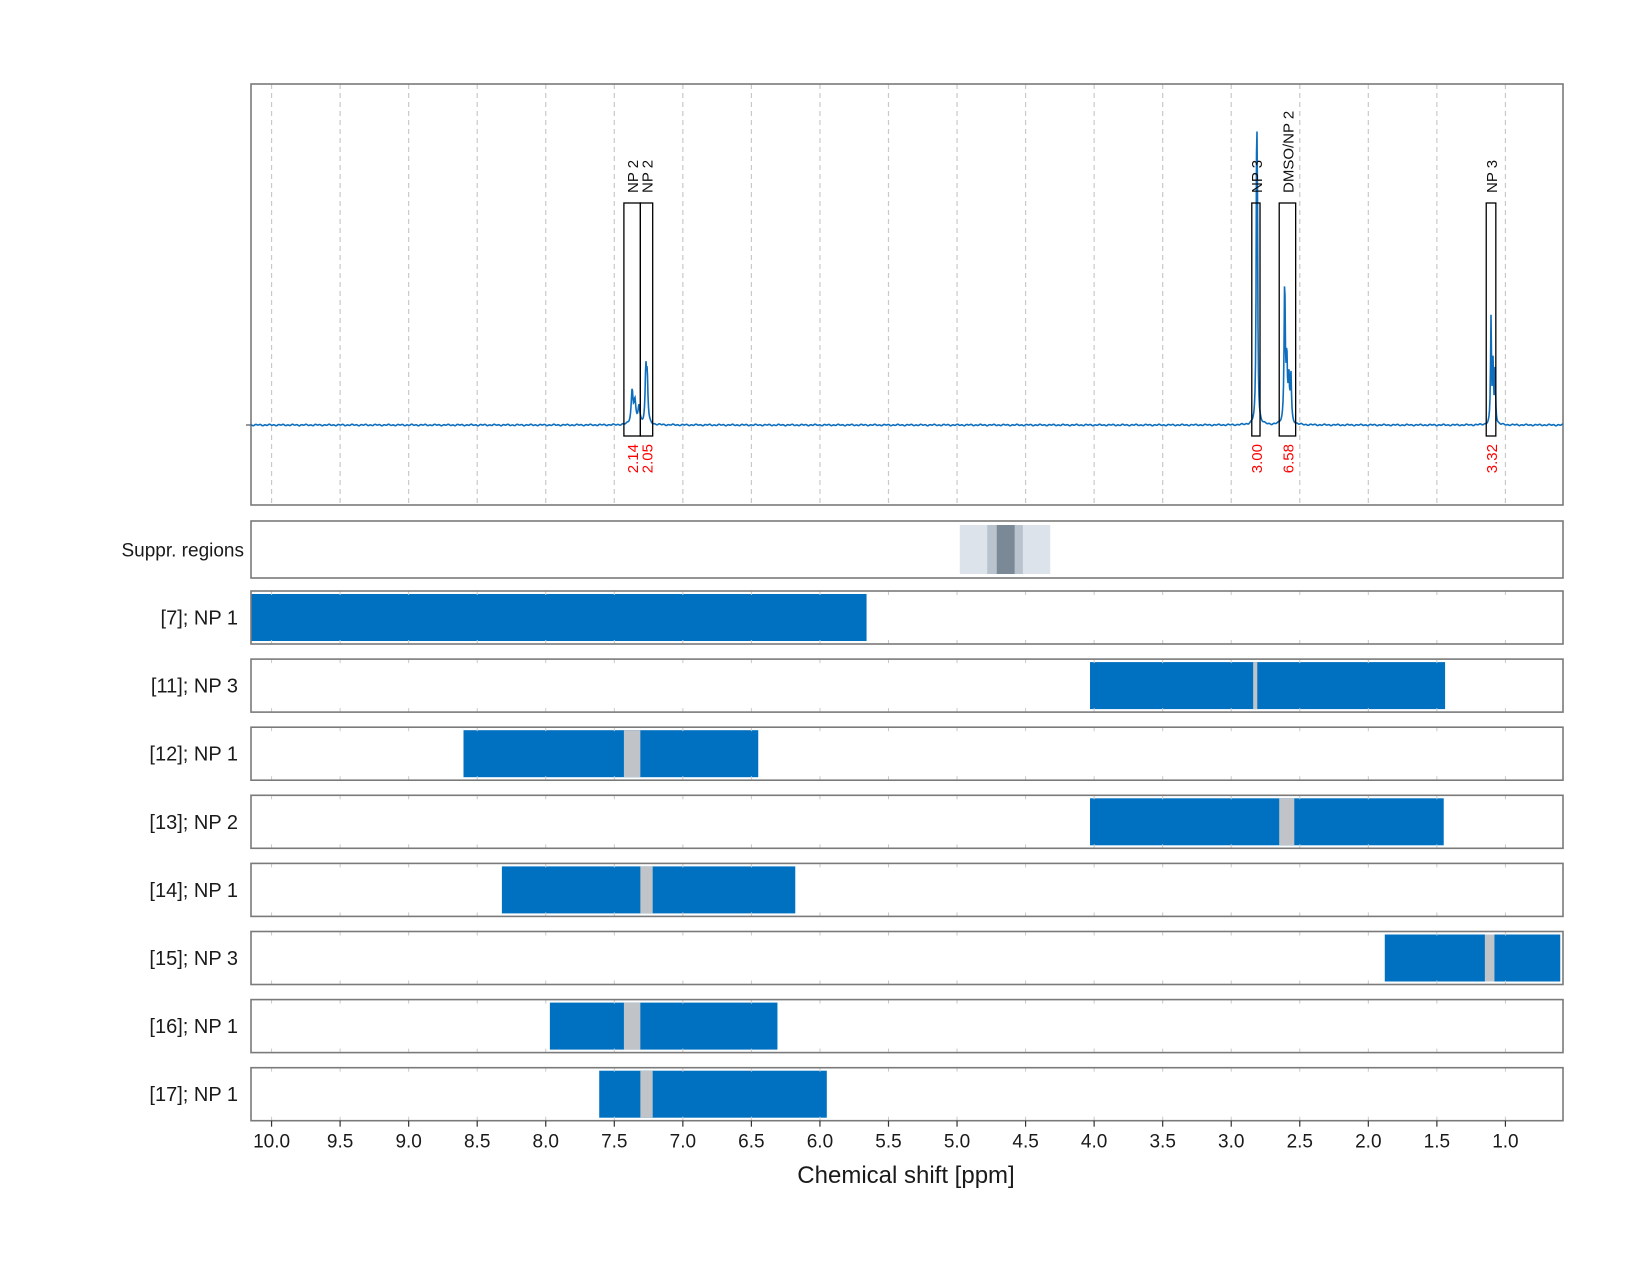  I want to click on integral-value: 2.14, so click(633, 458).